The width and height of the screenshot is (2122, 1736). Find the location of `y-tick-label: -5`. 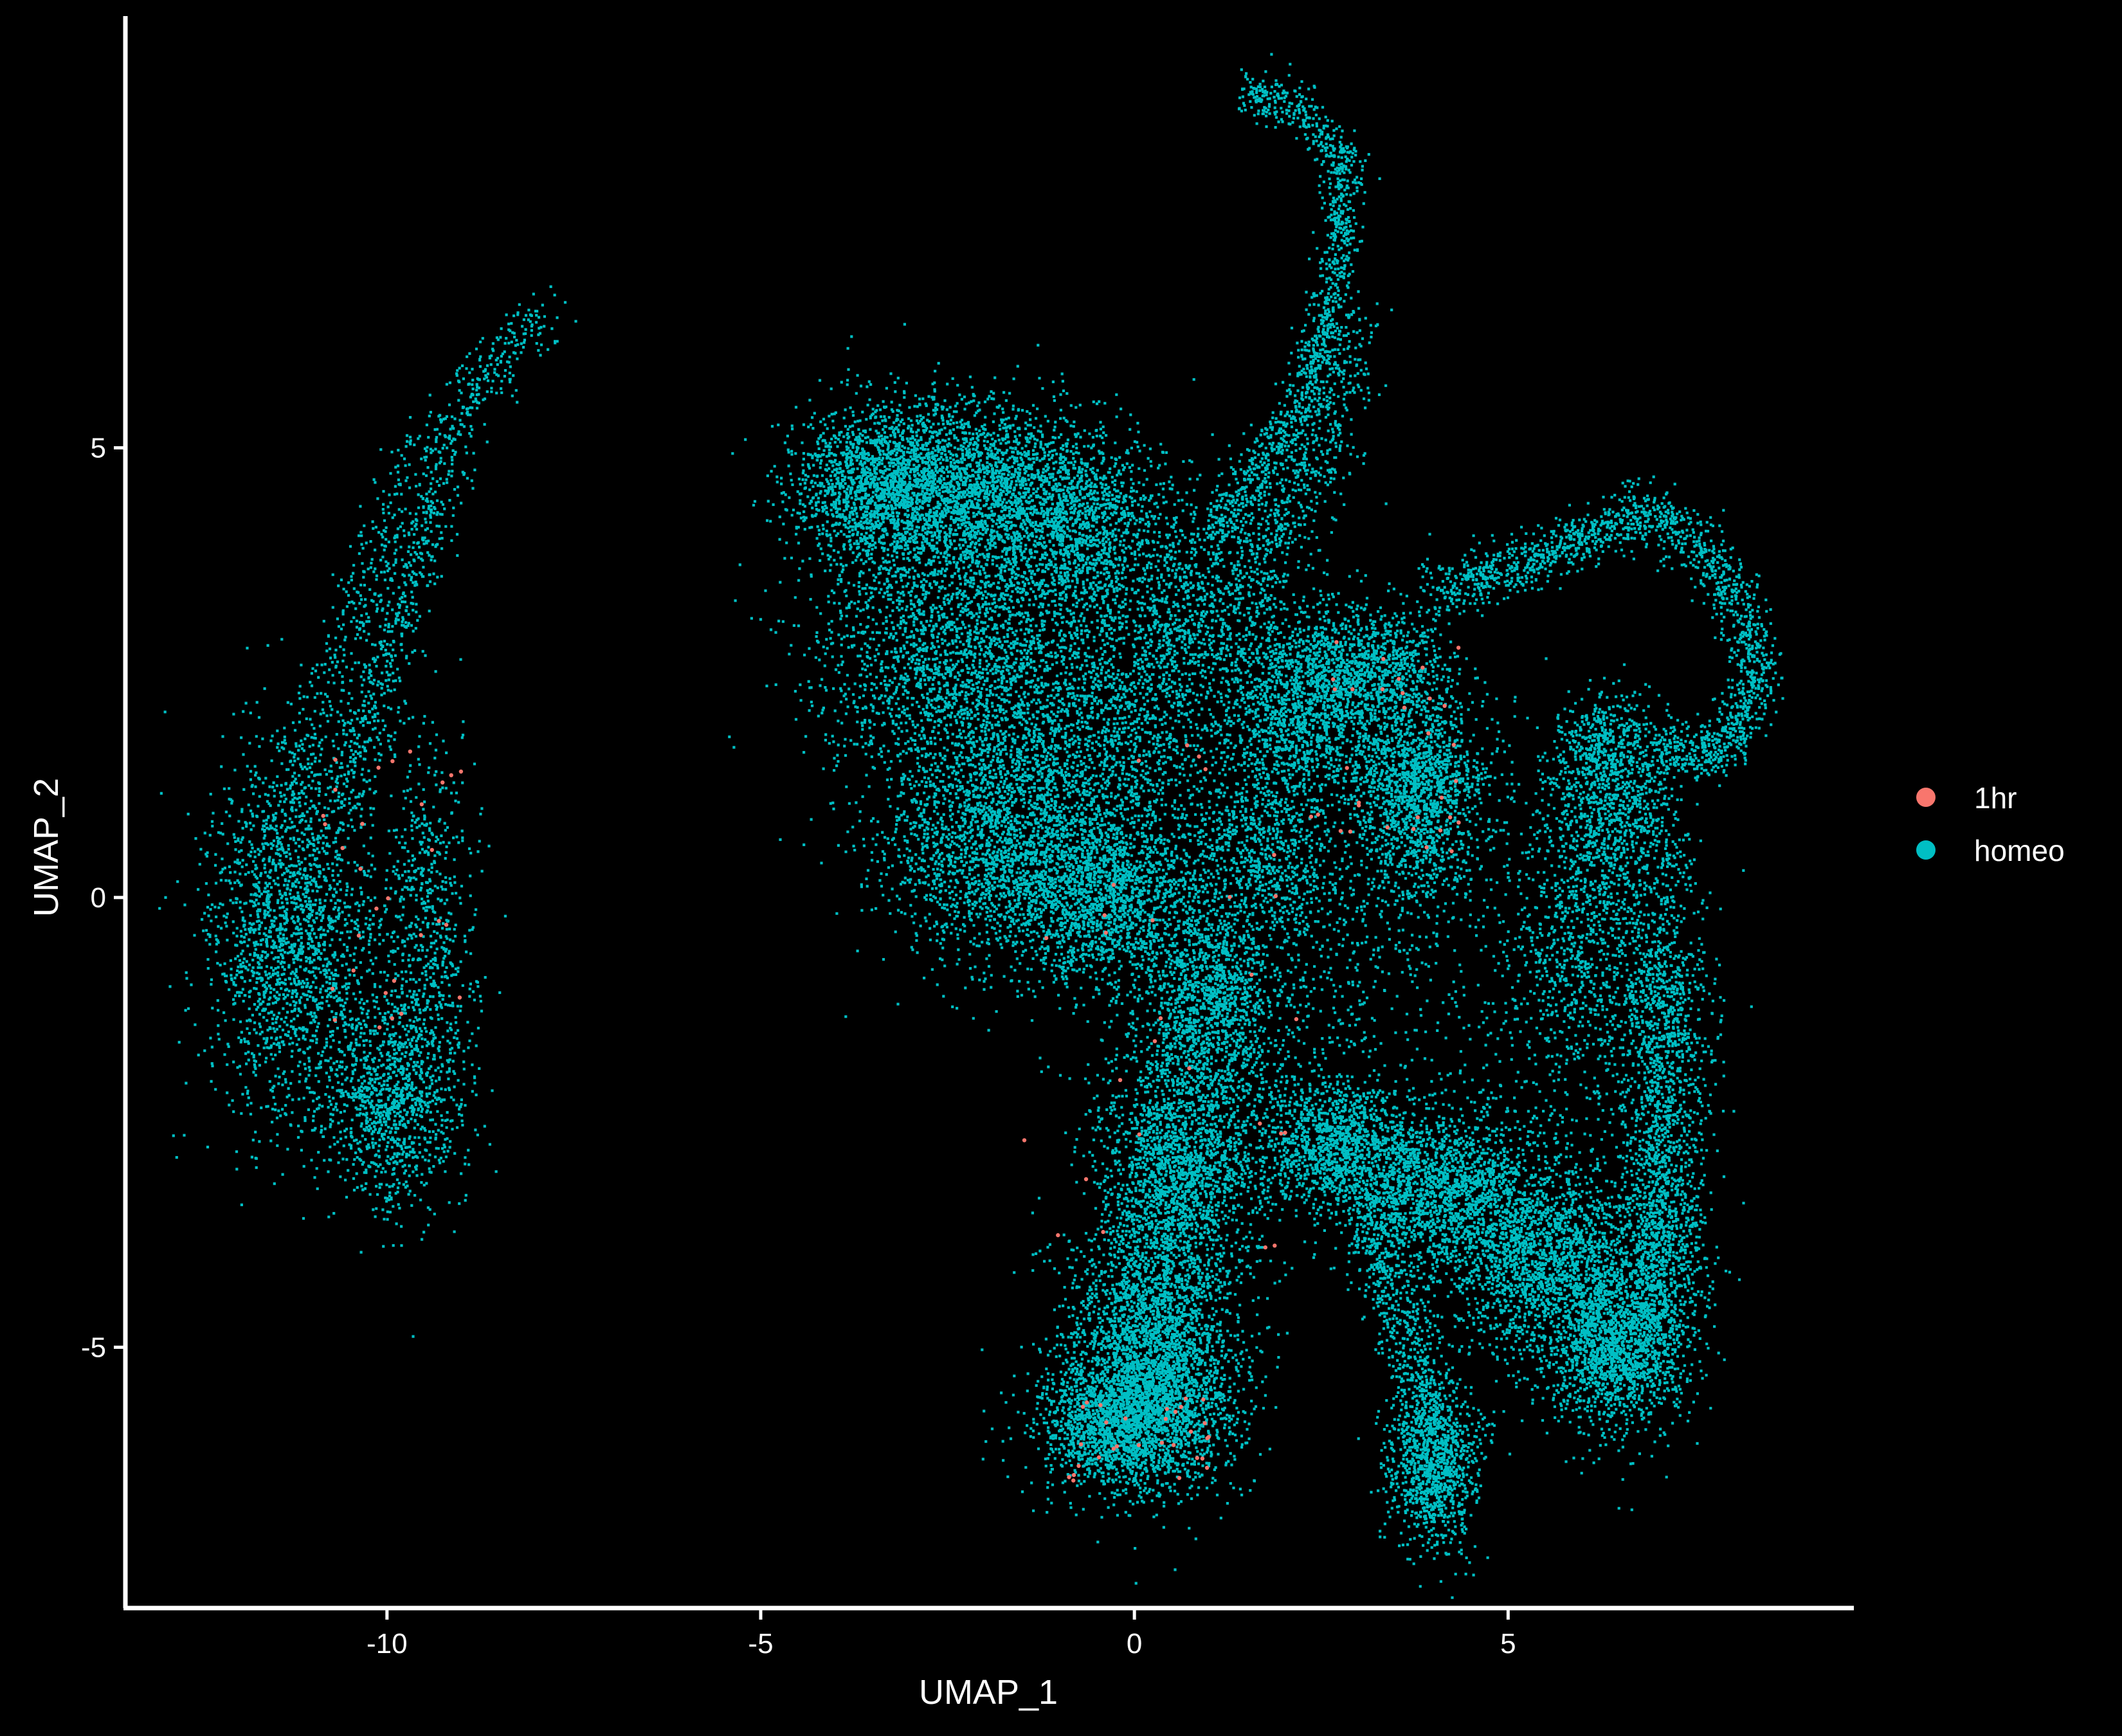

y-tick-label: -5 is located at coordinates (93, 1347).